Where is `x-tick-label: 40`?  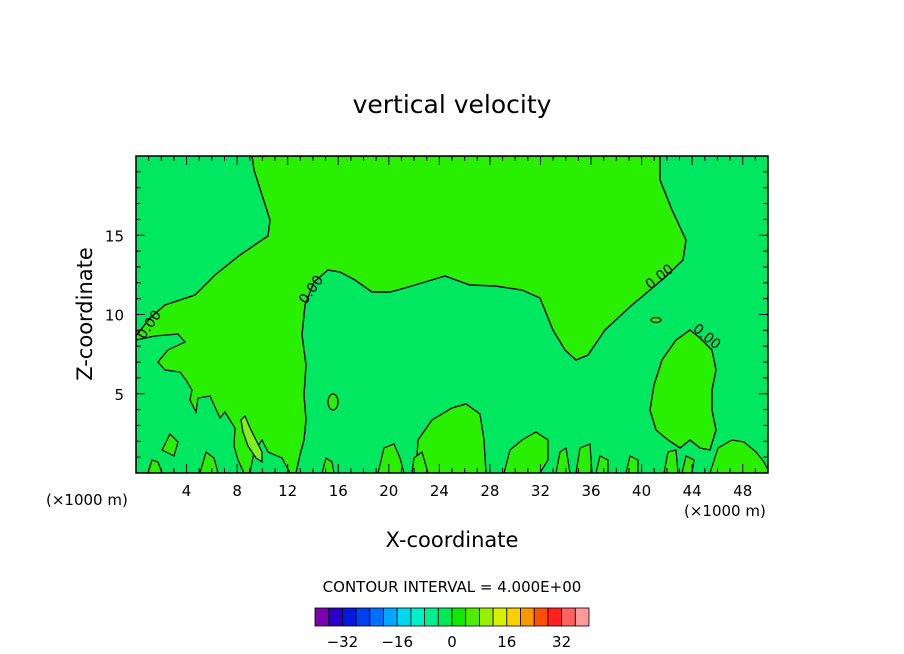 x-tick-label: 40 is located at coordinates (641, 491).